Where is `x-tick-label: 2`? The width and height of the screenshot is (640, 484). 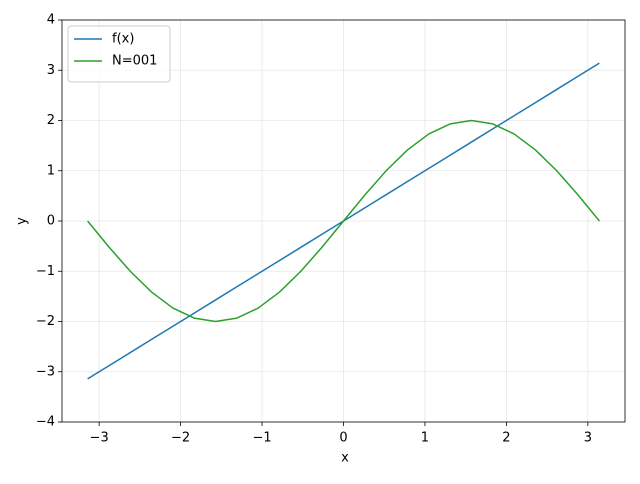
x-tick-label: 2 is located at coordinates (506, 438).